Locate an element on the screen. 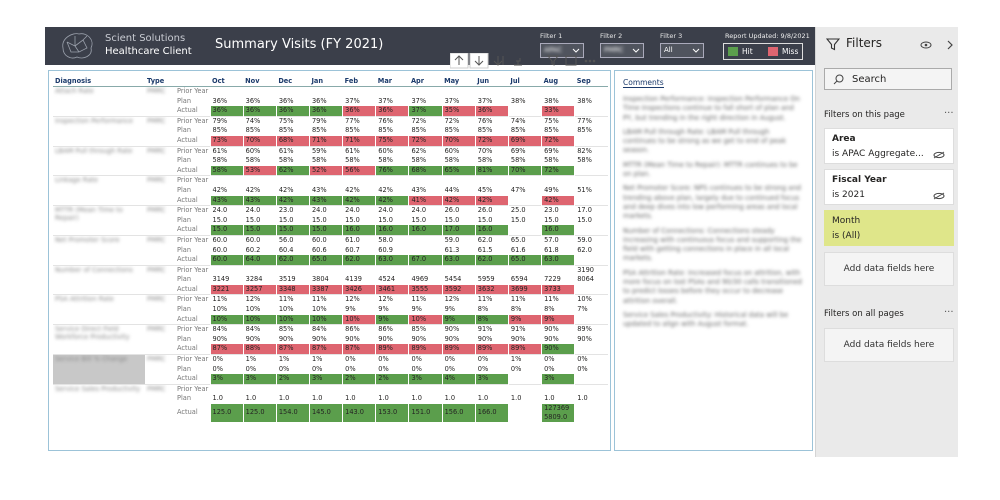  slicer-dropdown: All is located at coordinates (682, 50).